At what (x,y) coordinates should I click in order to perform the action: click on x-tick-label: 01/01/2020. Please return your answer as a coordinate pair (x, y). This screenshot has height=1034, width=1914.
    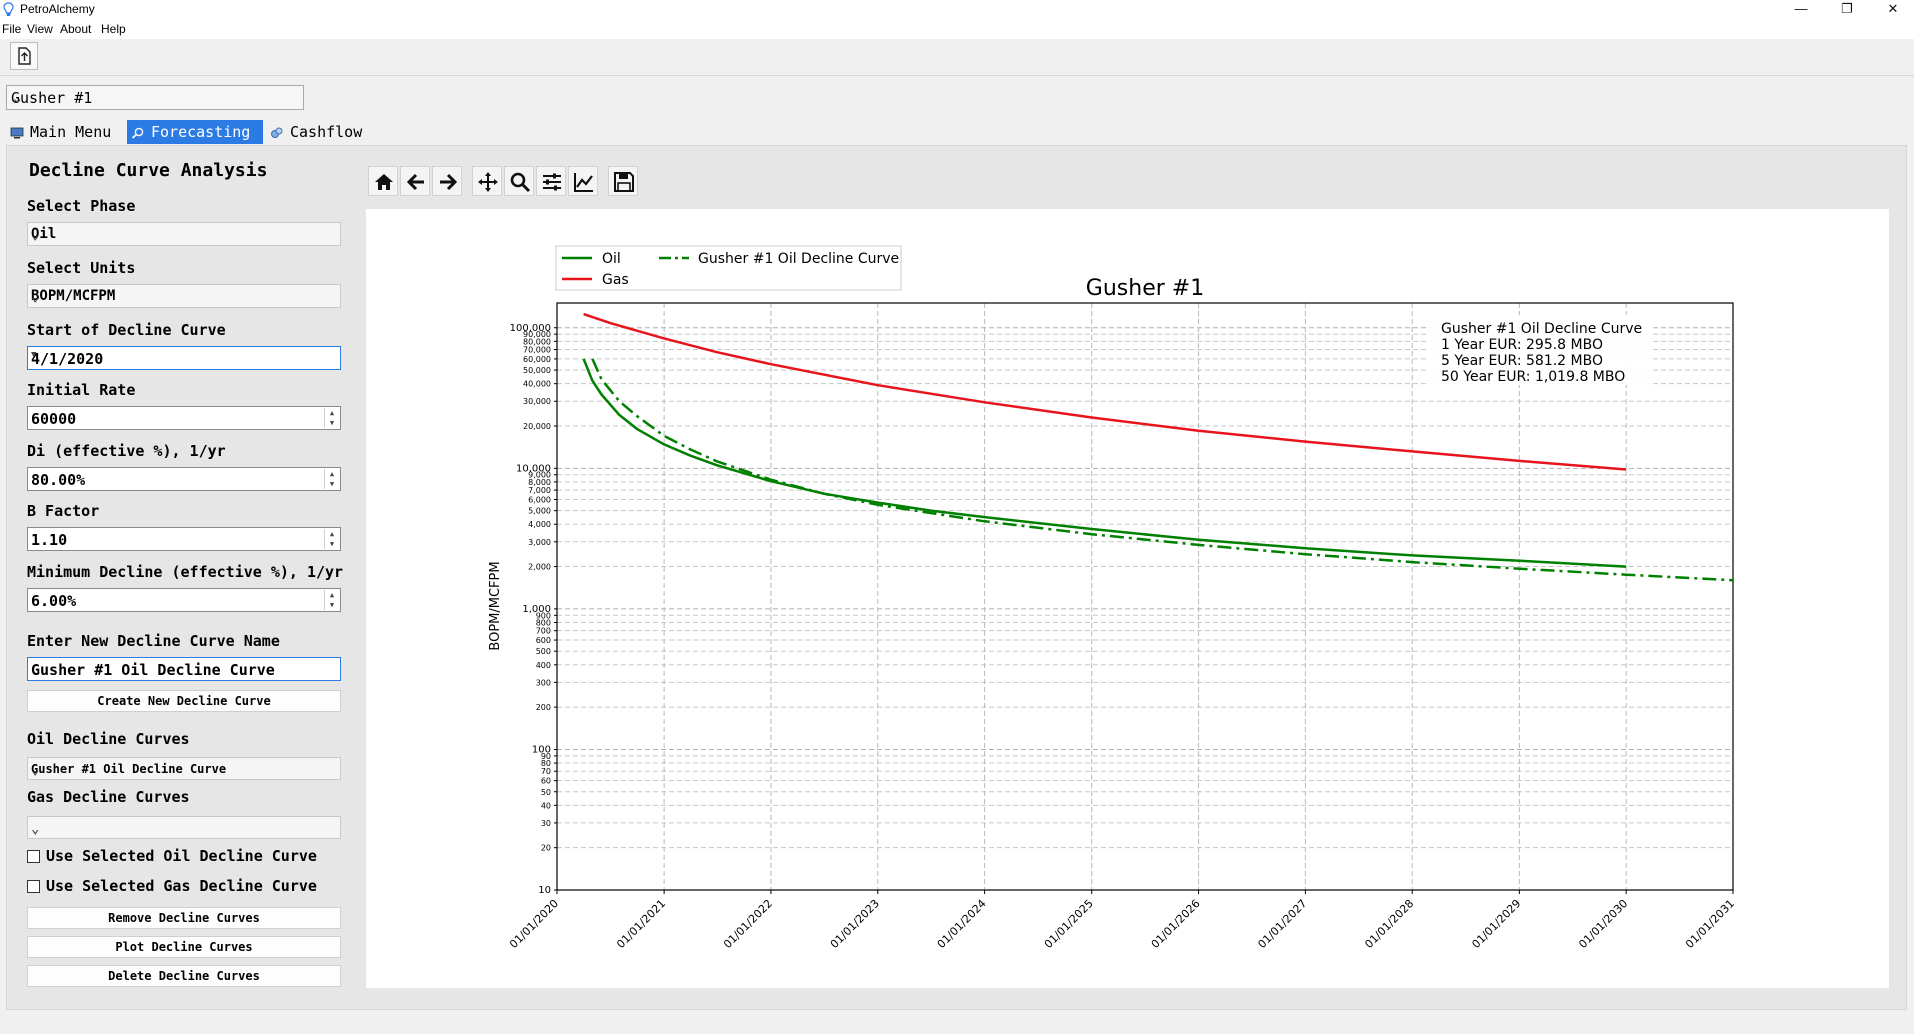
    Looking at the image, I should click on (534, 924).